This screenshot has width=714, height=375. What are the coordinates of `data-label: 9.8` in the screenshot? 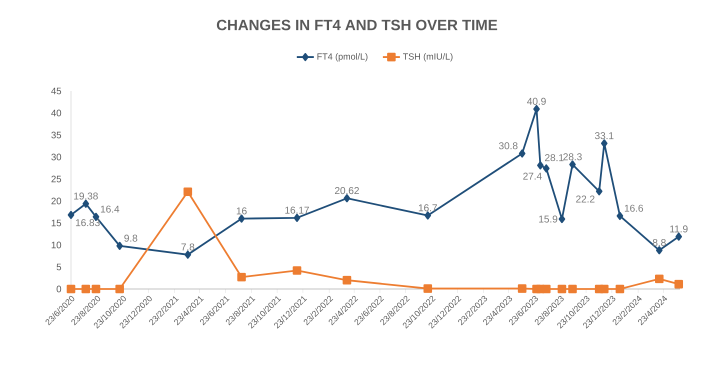 It's located at (131, 238).